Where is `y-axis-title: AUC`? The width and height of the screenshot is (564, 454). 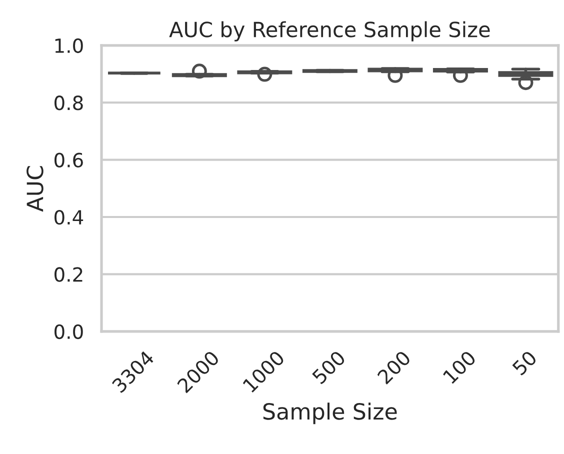 y-axis-title: AUC is located at coordinates (35, 189).